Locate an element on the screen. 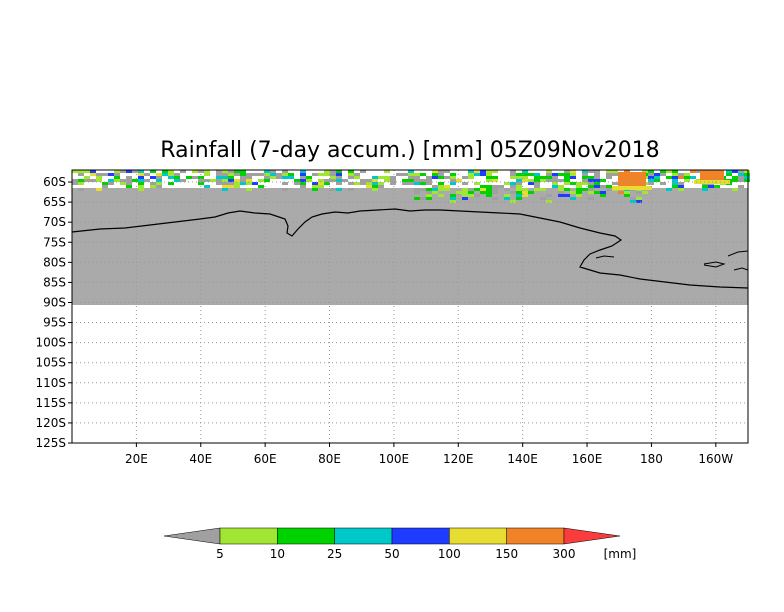  colorbar-label: 5 is located at coordinates (220, 554).